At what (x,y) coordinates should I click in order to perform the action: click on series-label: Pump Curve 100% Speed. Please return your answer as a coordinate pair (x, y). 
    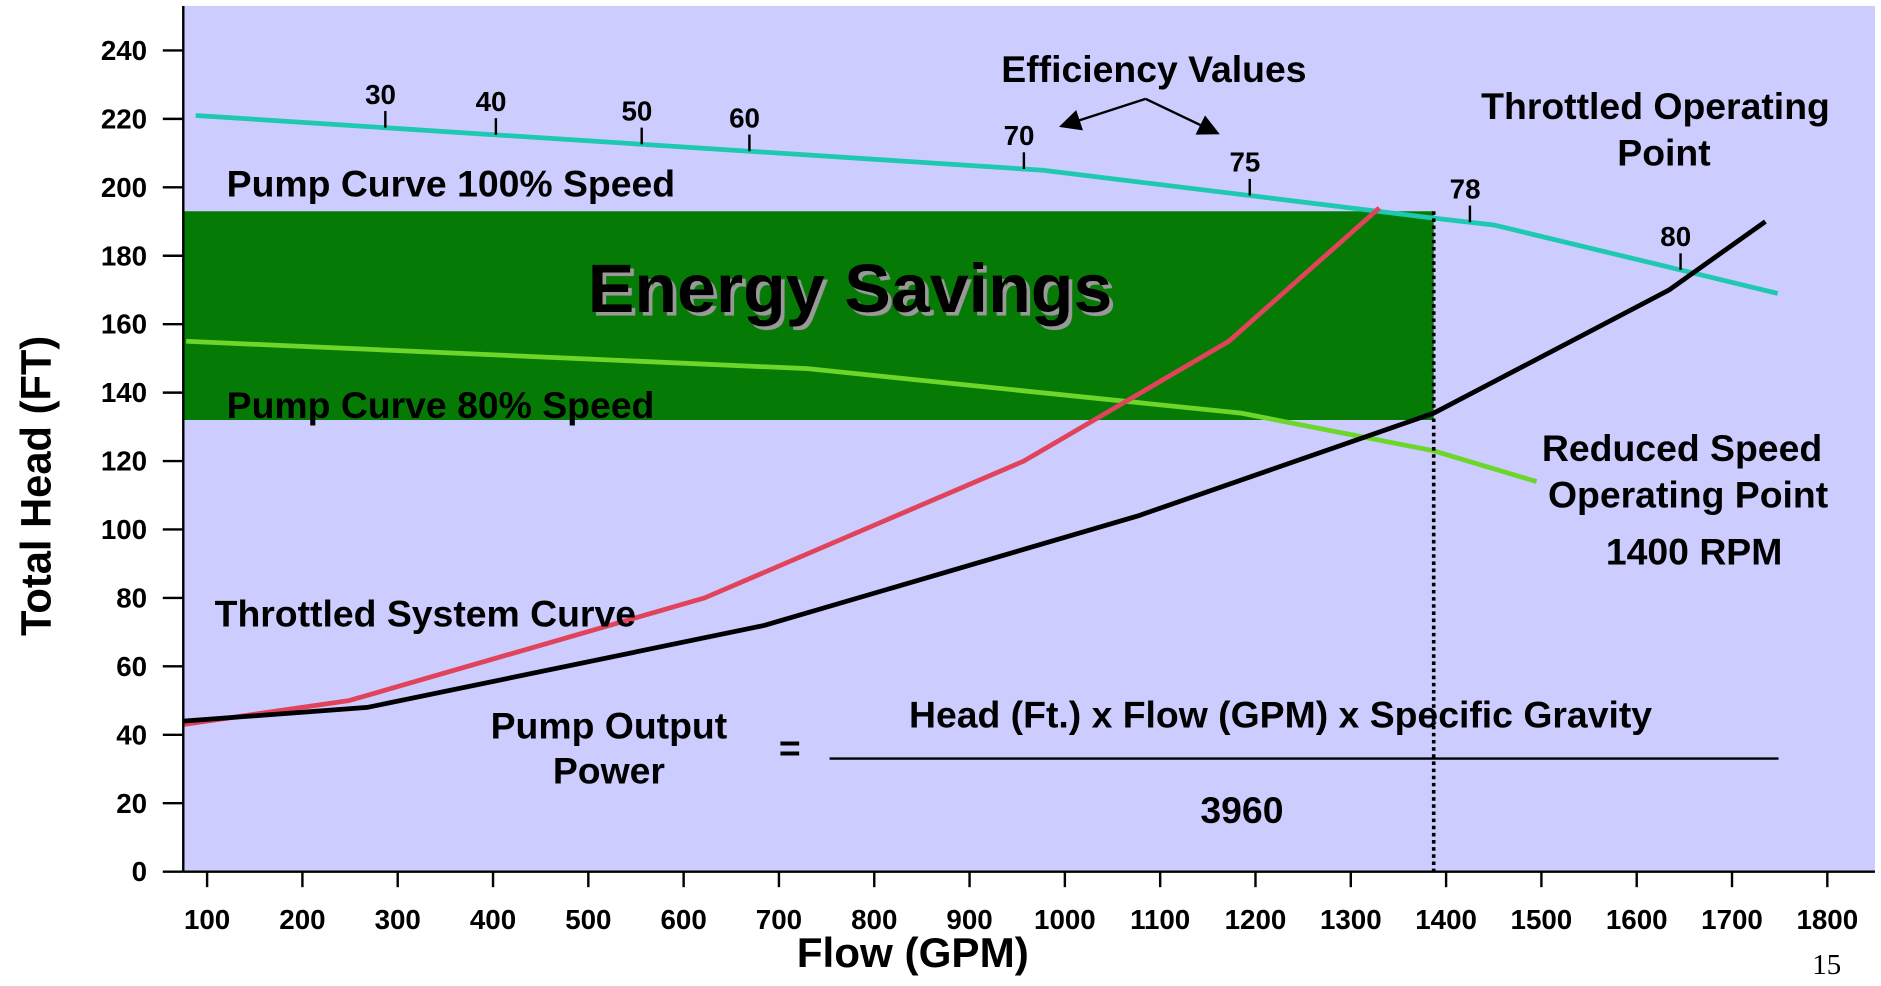
    Looking at the image, I should click on (451, 184).